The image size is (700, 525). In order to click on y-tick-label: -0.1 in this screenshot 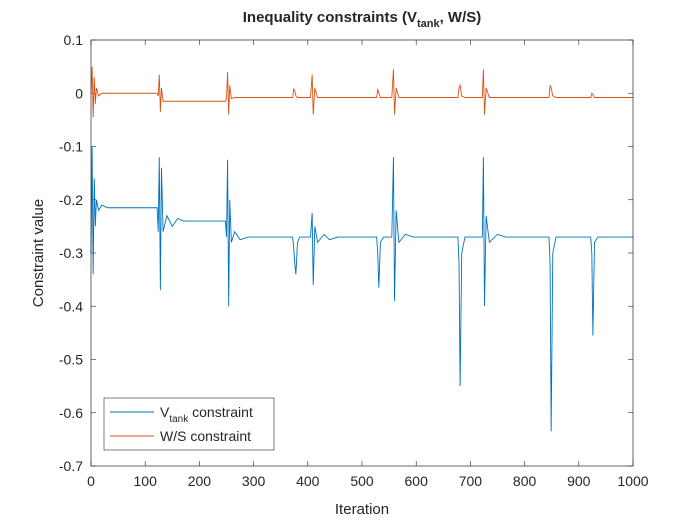, I will do `click(71, 147)`.